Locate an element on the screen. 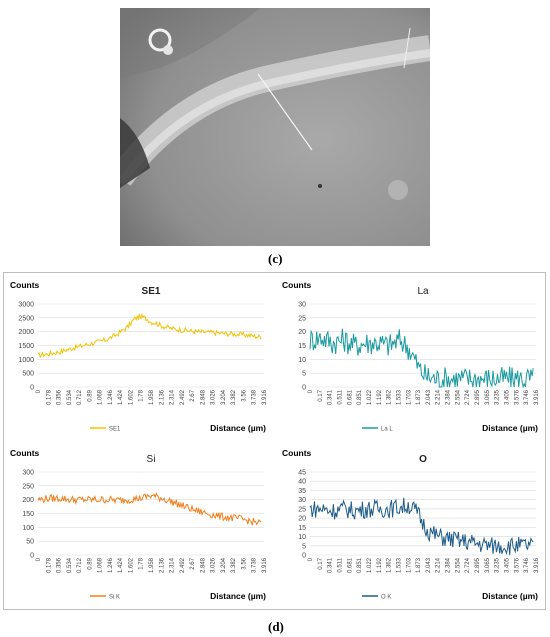 Image resolution: width=550 pixels, height=637 pixels. x-tick-label: 2.724 is located at coordinates (468, 397).